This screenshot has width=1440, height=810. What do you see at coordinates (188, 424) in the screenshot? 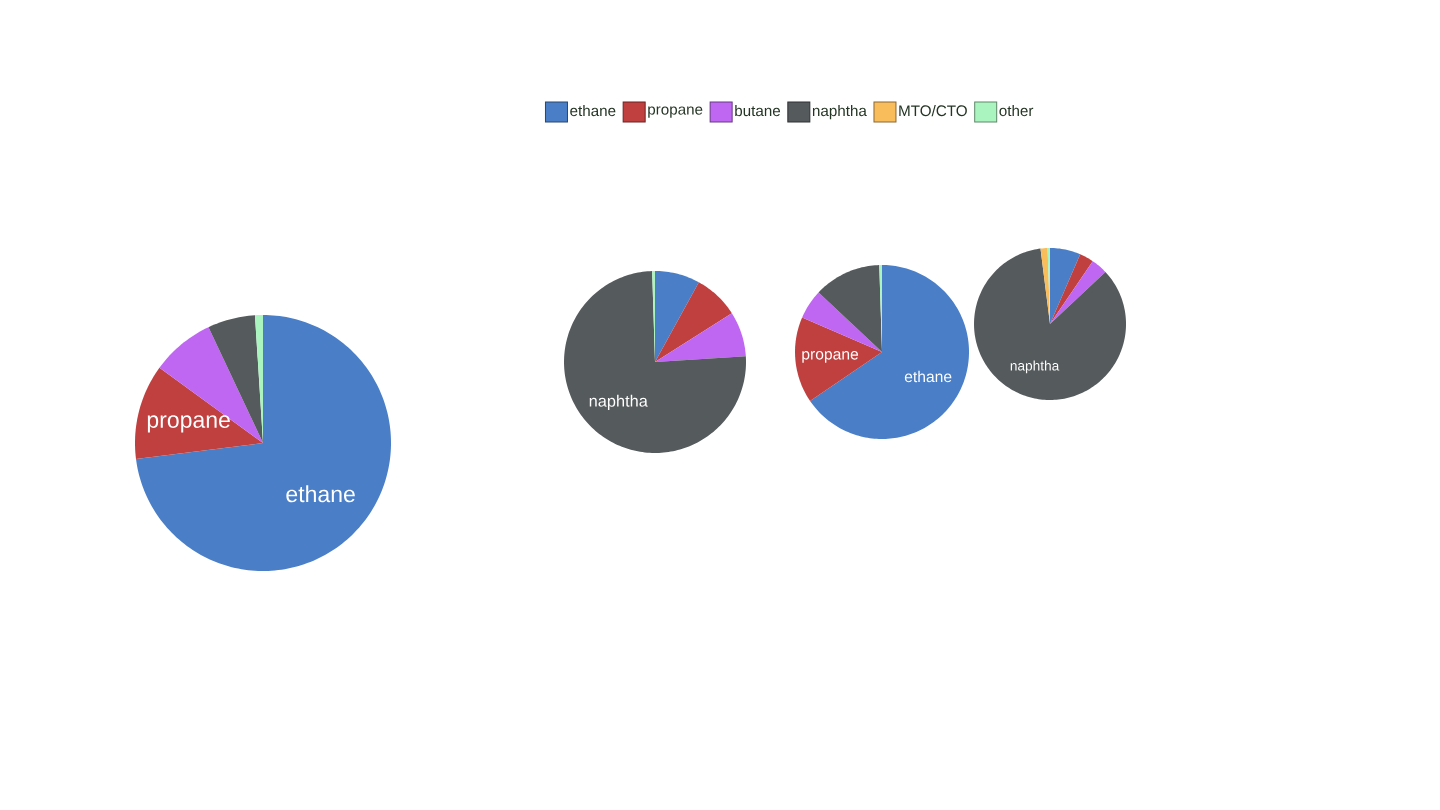
I see `data-label: propane` at bounding box center [188, 424].